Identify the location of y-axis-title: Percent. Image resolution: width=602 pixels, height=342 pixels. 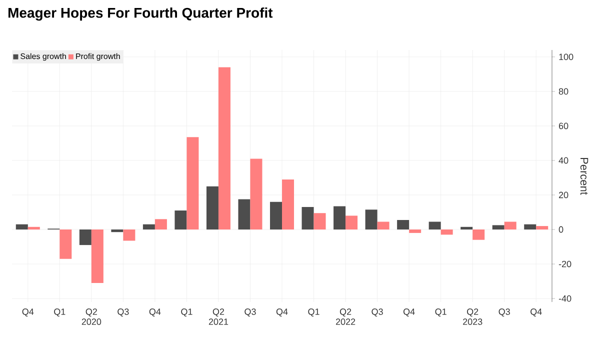
(584, 176).